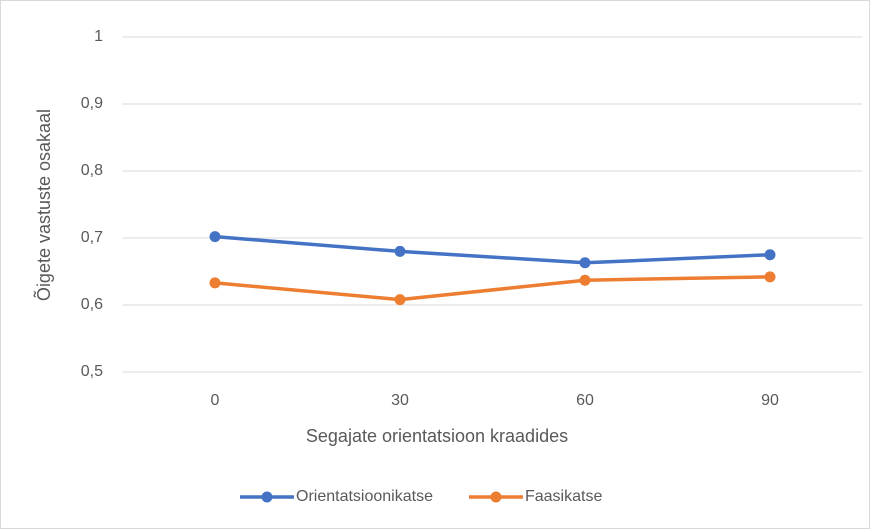  I want to click on legend-label: Orientatsioonikatse, so click(364, 496).